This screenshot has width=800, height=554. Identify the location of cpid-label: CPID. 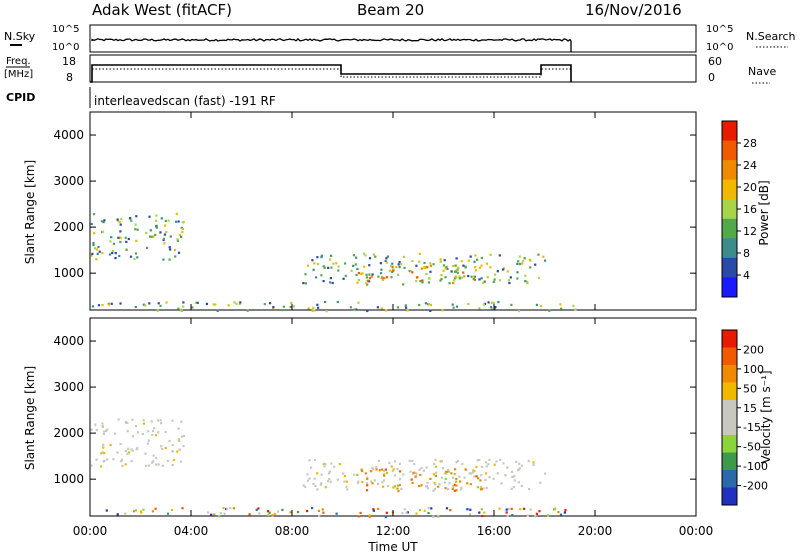
(20, 97).